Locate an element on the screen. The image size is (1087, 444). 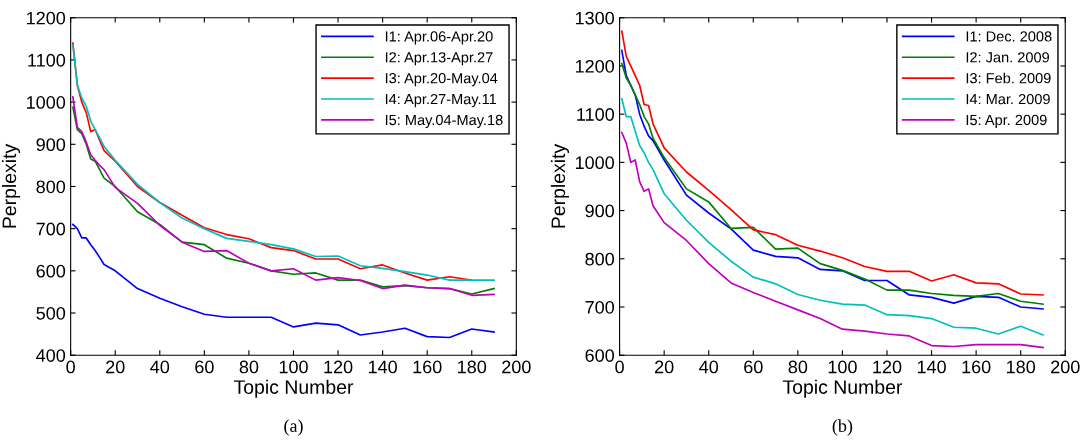
legend-label: I1: Dec. 2008 is located at coordinates (1009, 36).